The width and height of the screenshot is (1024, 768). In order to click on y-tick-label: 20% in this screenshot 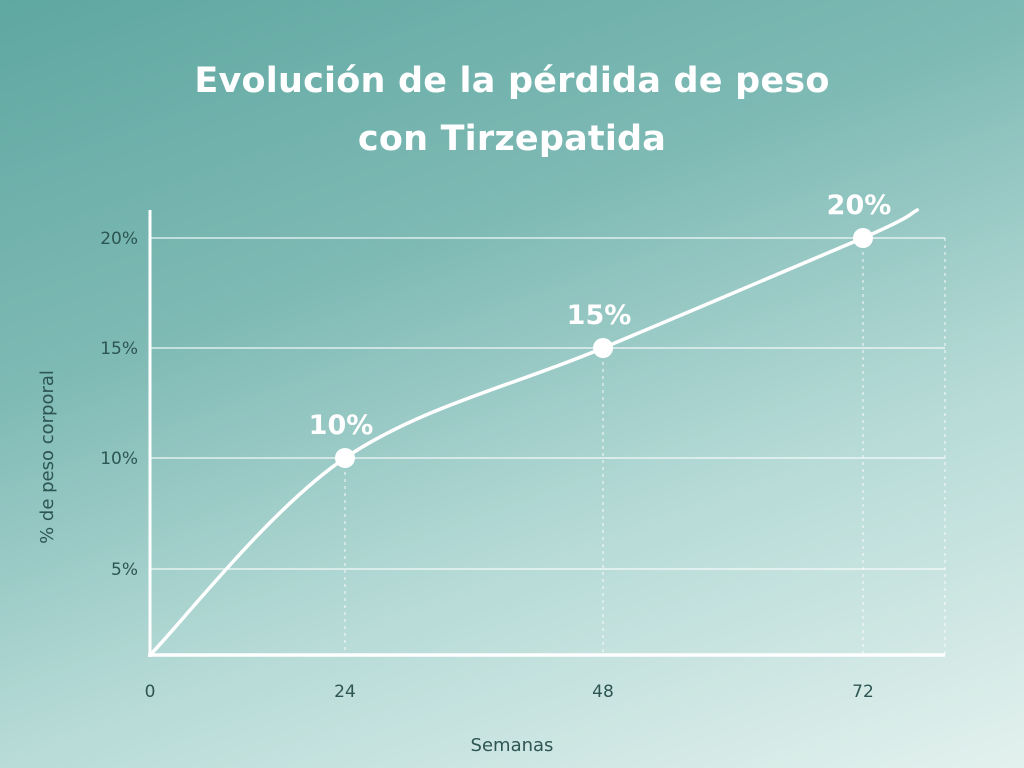, I will do `click(119, 239)`.